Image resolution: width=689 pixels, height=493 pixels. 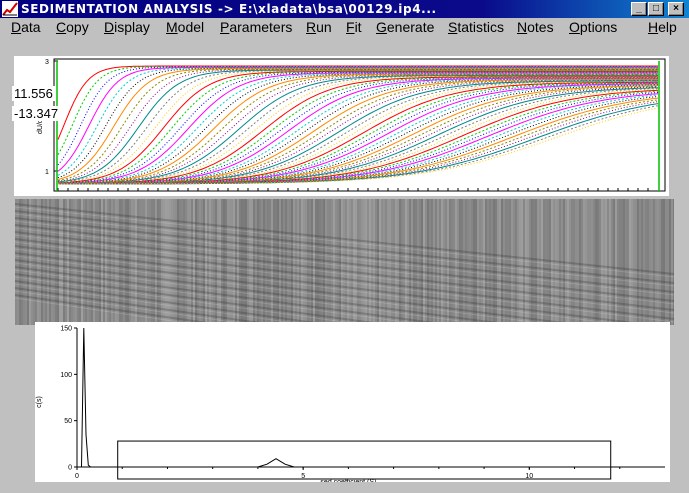 I want to click on minimize-button: _, so click(x=639, y=9).